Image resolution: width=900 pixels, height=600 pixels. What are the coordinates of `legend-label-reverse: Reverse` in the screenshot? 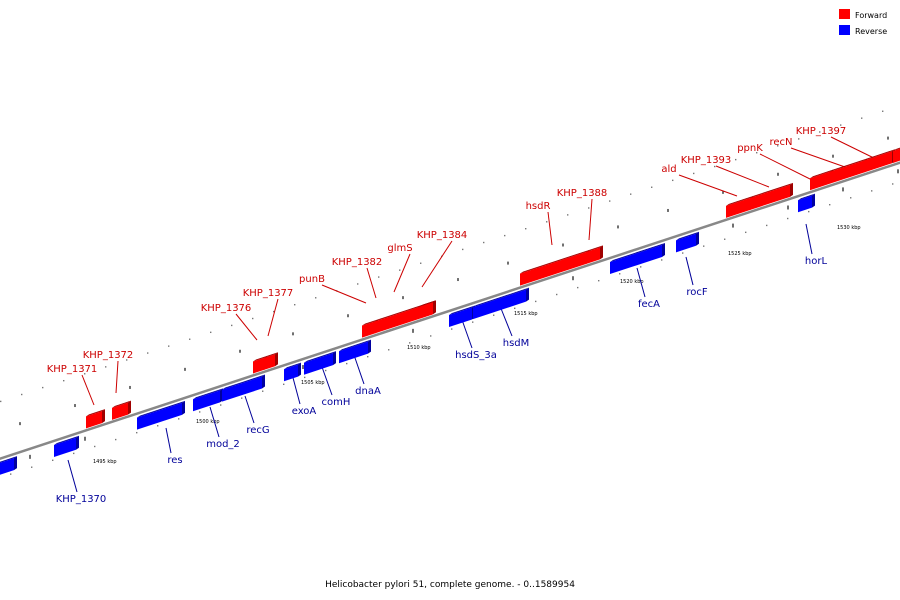 It's located at (871, 31).